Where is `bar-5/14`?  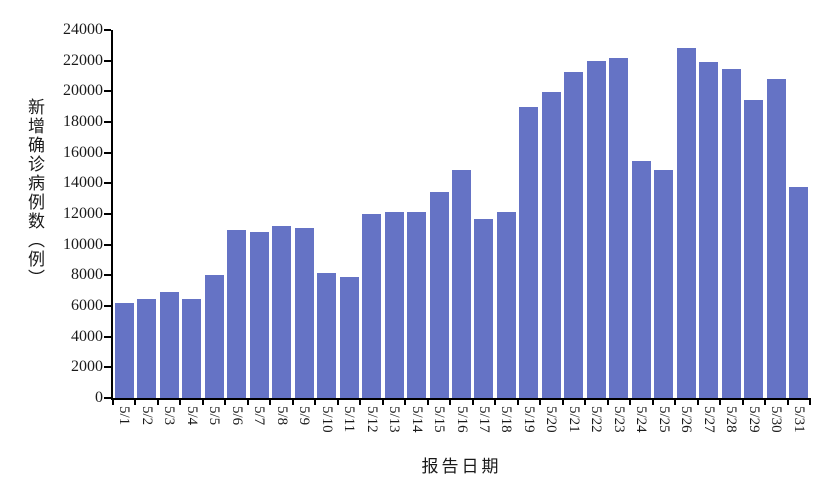 bar-5/14 is located at coordinates (417, 305).